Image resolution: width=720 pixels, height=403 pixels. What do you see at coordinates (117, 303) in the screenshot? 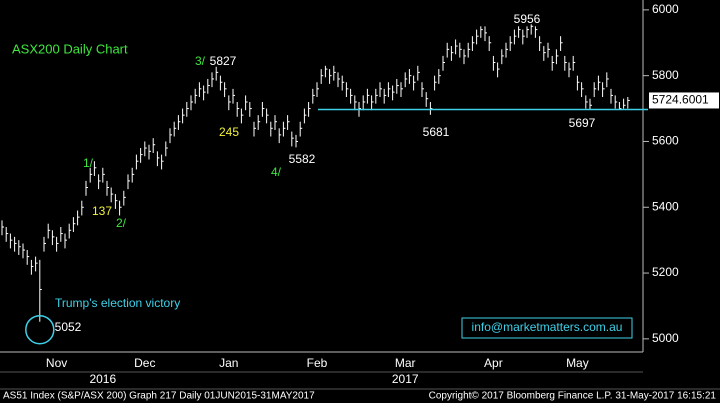
I see `annotation: Trump's election victory` at bounding box center [117, 303].